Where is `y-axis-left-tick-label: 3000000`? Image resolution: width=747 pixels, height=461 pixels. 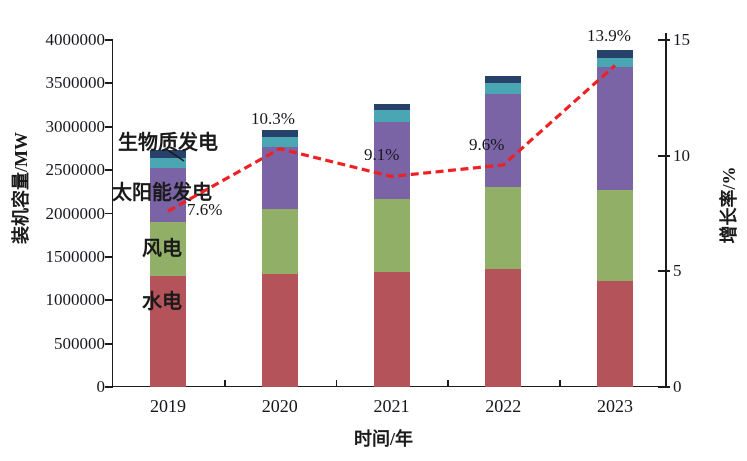
y-axis-left-tick-label: 3000000 is located at coordinates (75, 126).